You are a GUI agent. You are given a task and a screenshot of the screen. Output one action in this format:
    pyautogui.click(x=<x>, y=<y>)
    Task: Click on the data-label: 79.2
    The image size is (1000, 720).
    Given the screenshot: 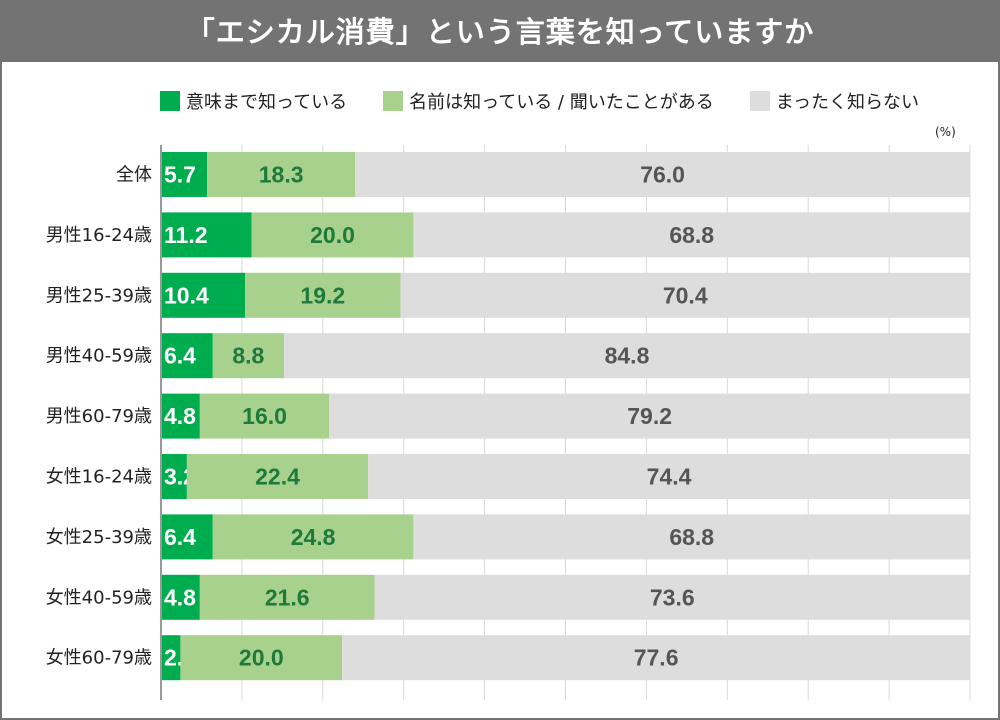 What is the action you would take?
    pyautogui.click(x=649, y=416)
    